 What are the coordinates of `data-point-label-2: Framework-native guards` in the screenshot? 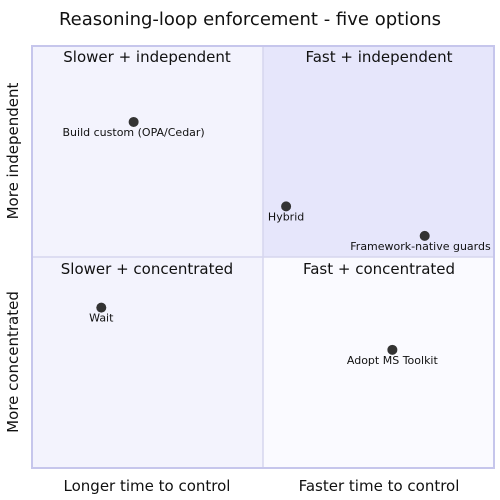 It's located at (420, 246).